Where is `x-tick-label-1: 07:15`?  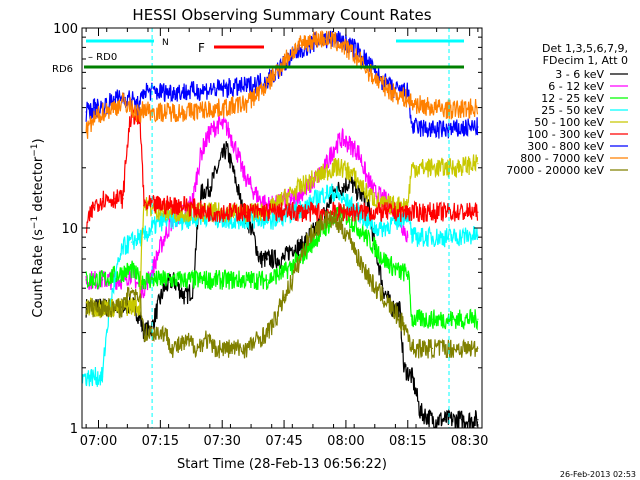
x-tick-label-1: 07:15 is located at coordinates (160, 441).